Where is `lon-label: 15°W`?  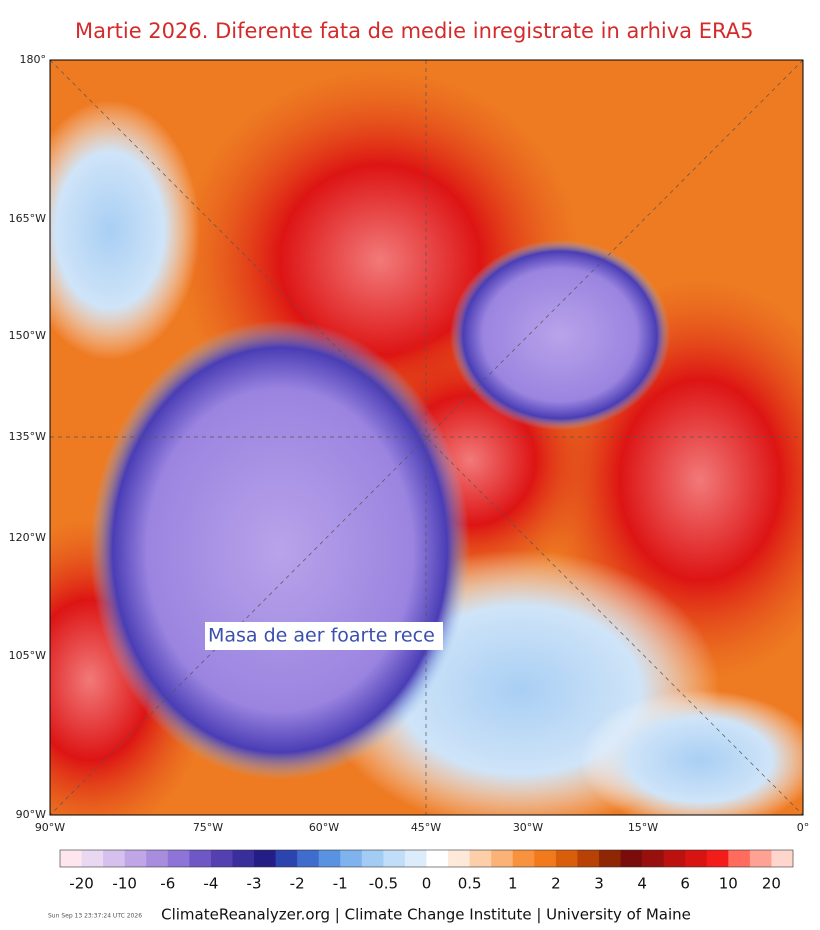
lon-label: 15°W is located at coordinates (643, 827).